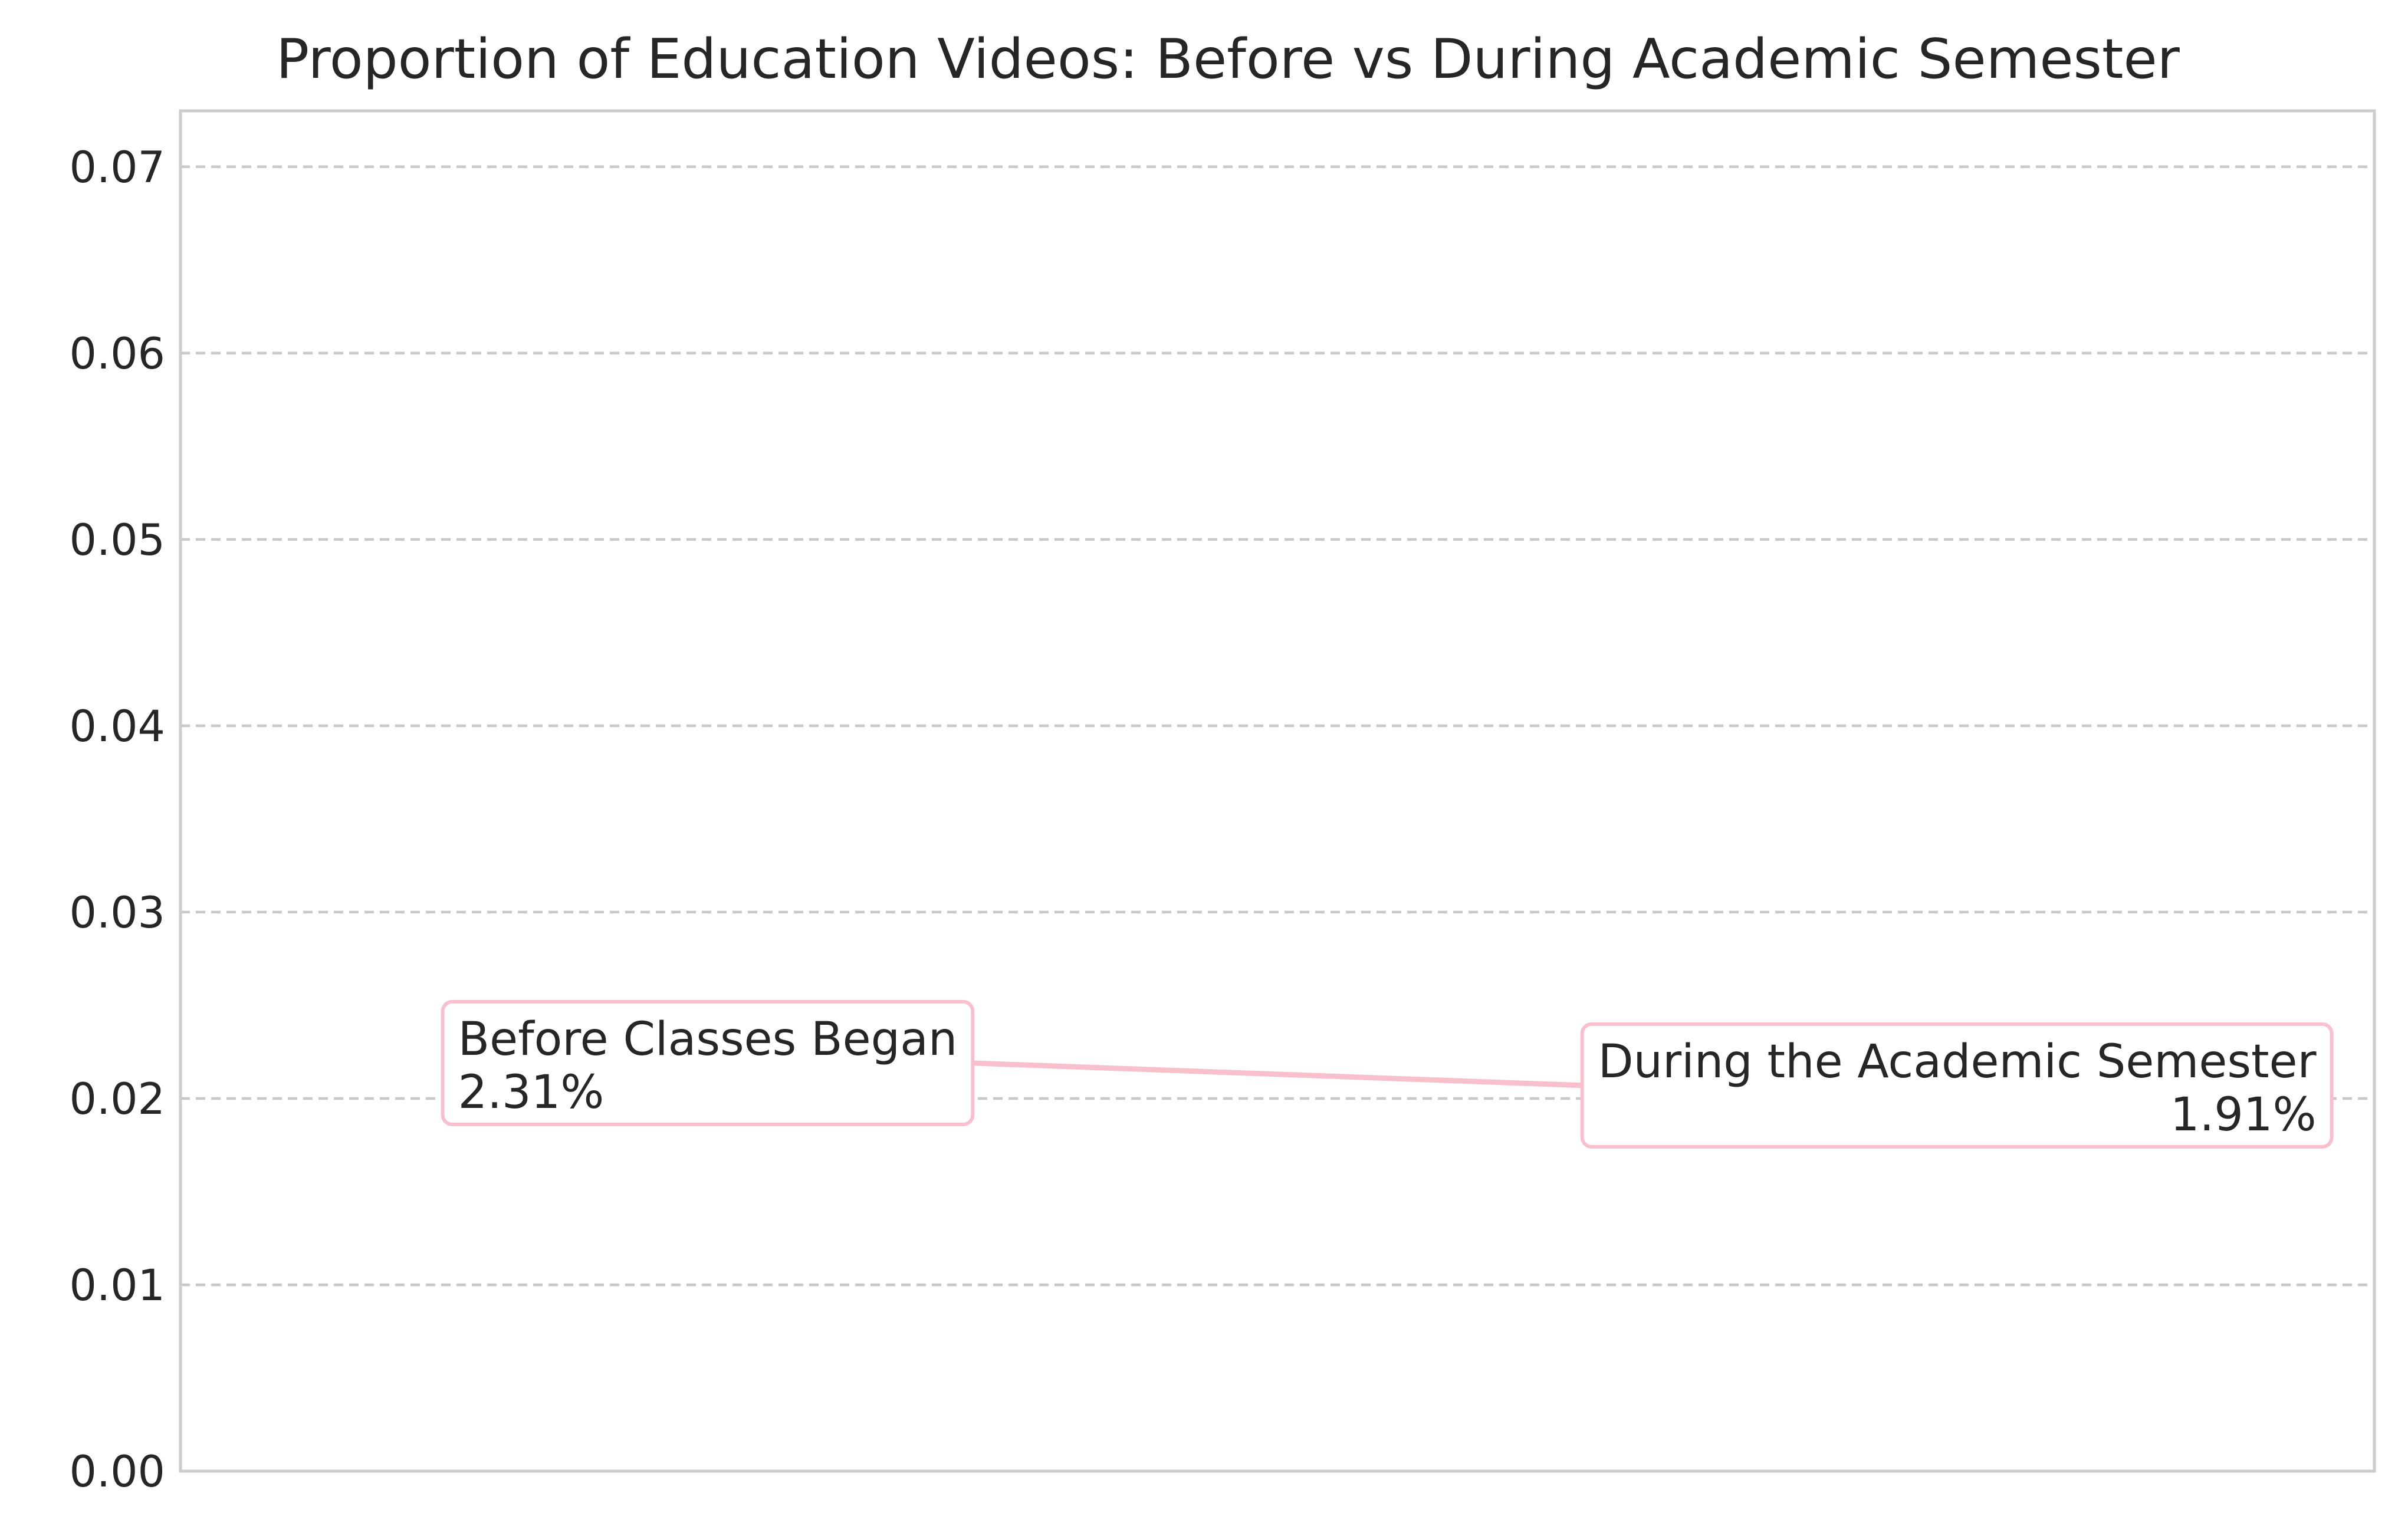  I want to click on y-tick-label: 0.02, so click(117, 1099).